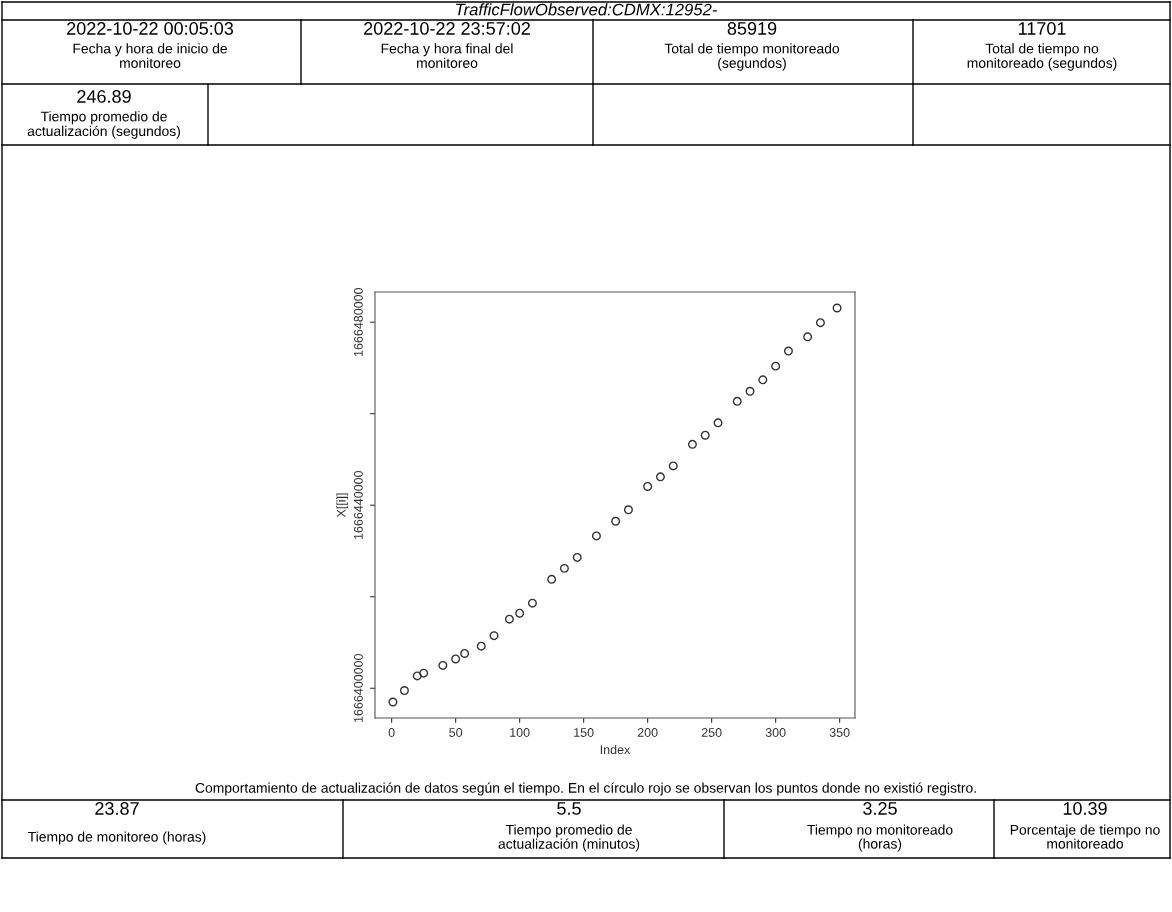  Describe the element at coordinates (880, 808) in the screenshot. I see `text: 3.25` at that location.